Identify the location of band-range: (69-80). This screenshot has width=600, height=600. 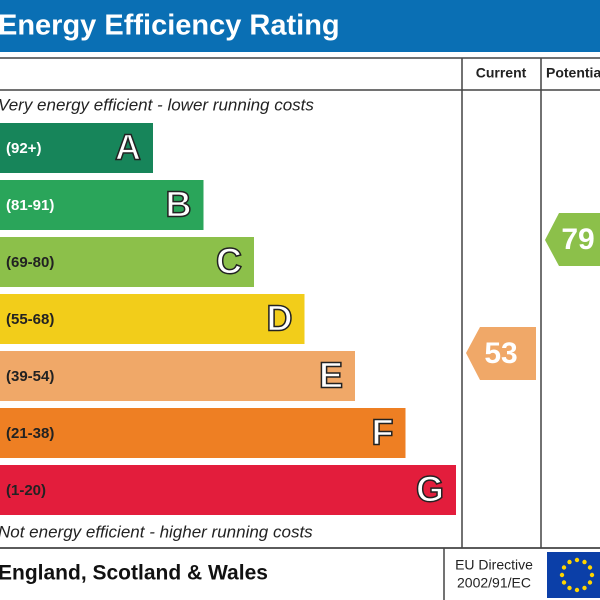
(30, 262).